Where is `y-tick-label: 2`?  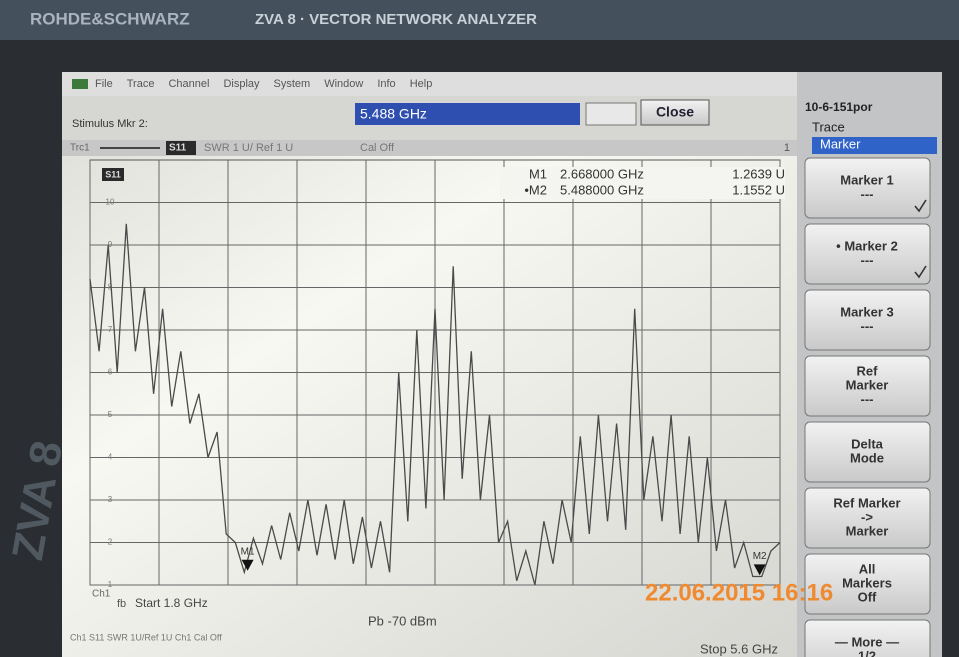
y-tick-label: 2 is located at coordinates (110, 542).